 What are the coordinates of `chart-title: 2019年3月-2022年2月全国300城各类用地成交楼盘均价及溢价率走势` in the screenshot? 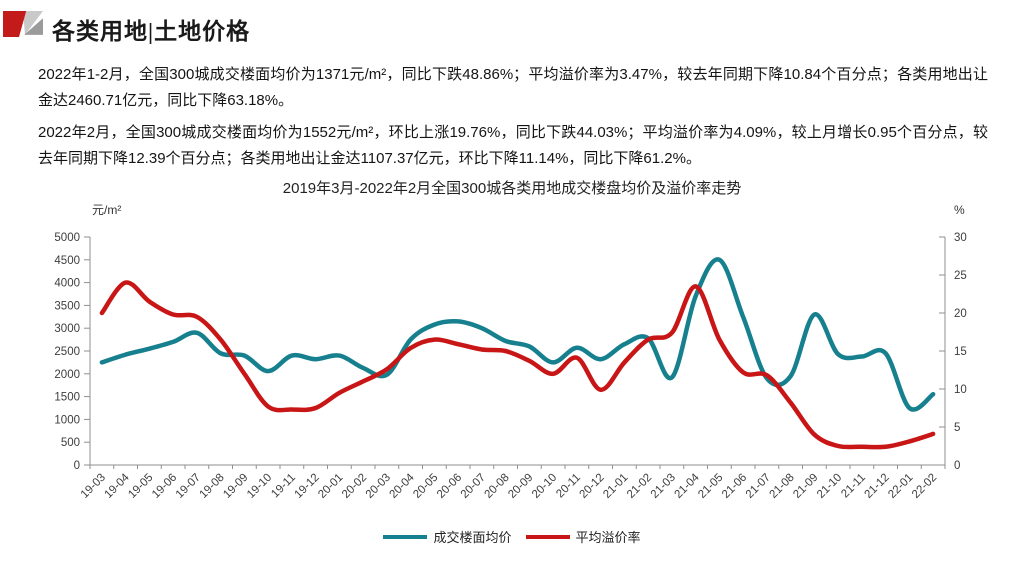 It's located at (512, 188).